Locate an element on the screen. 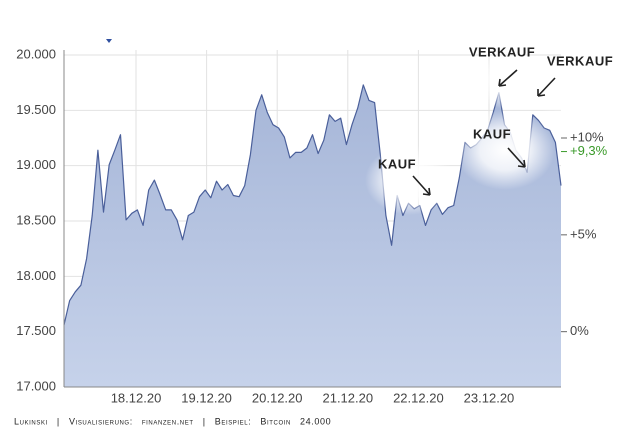  x-tick-label: 21.12.20 is located at coordinates (347, 397).